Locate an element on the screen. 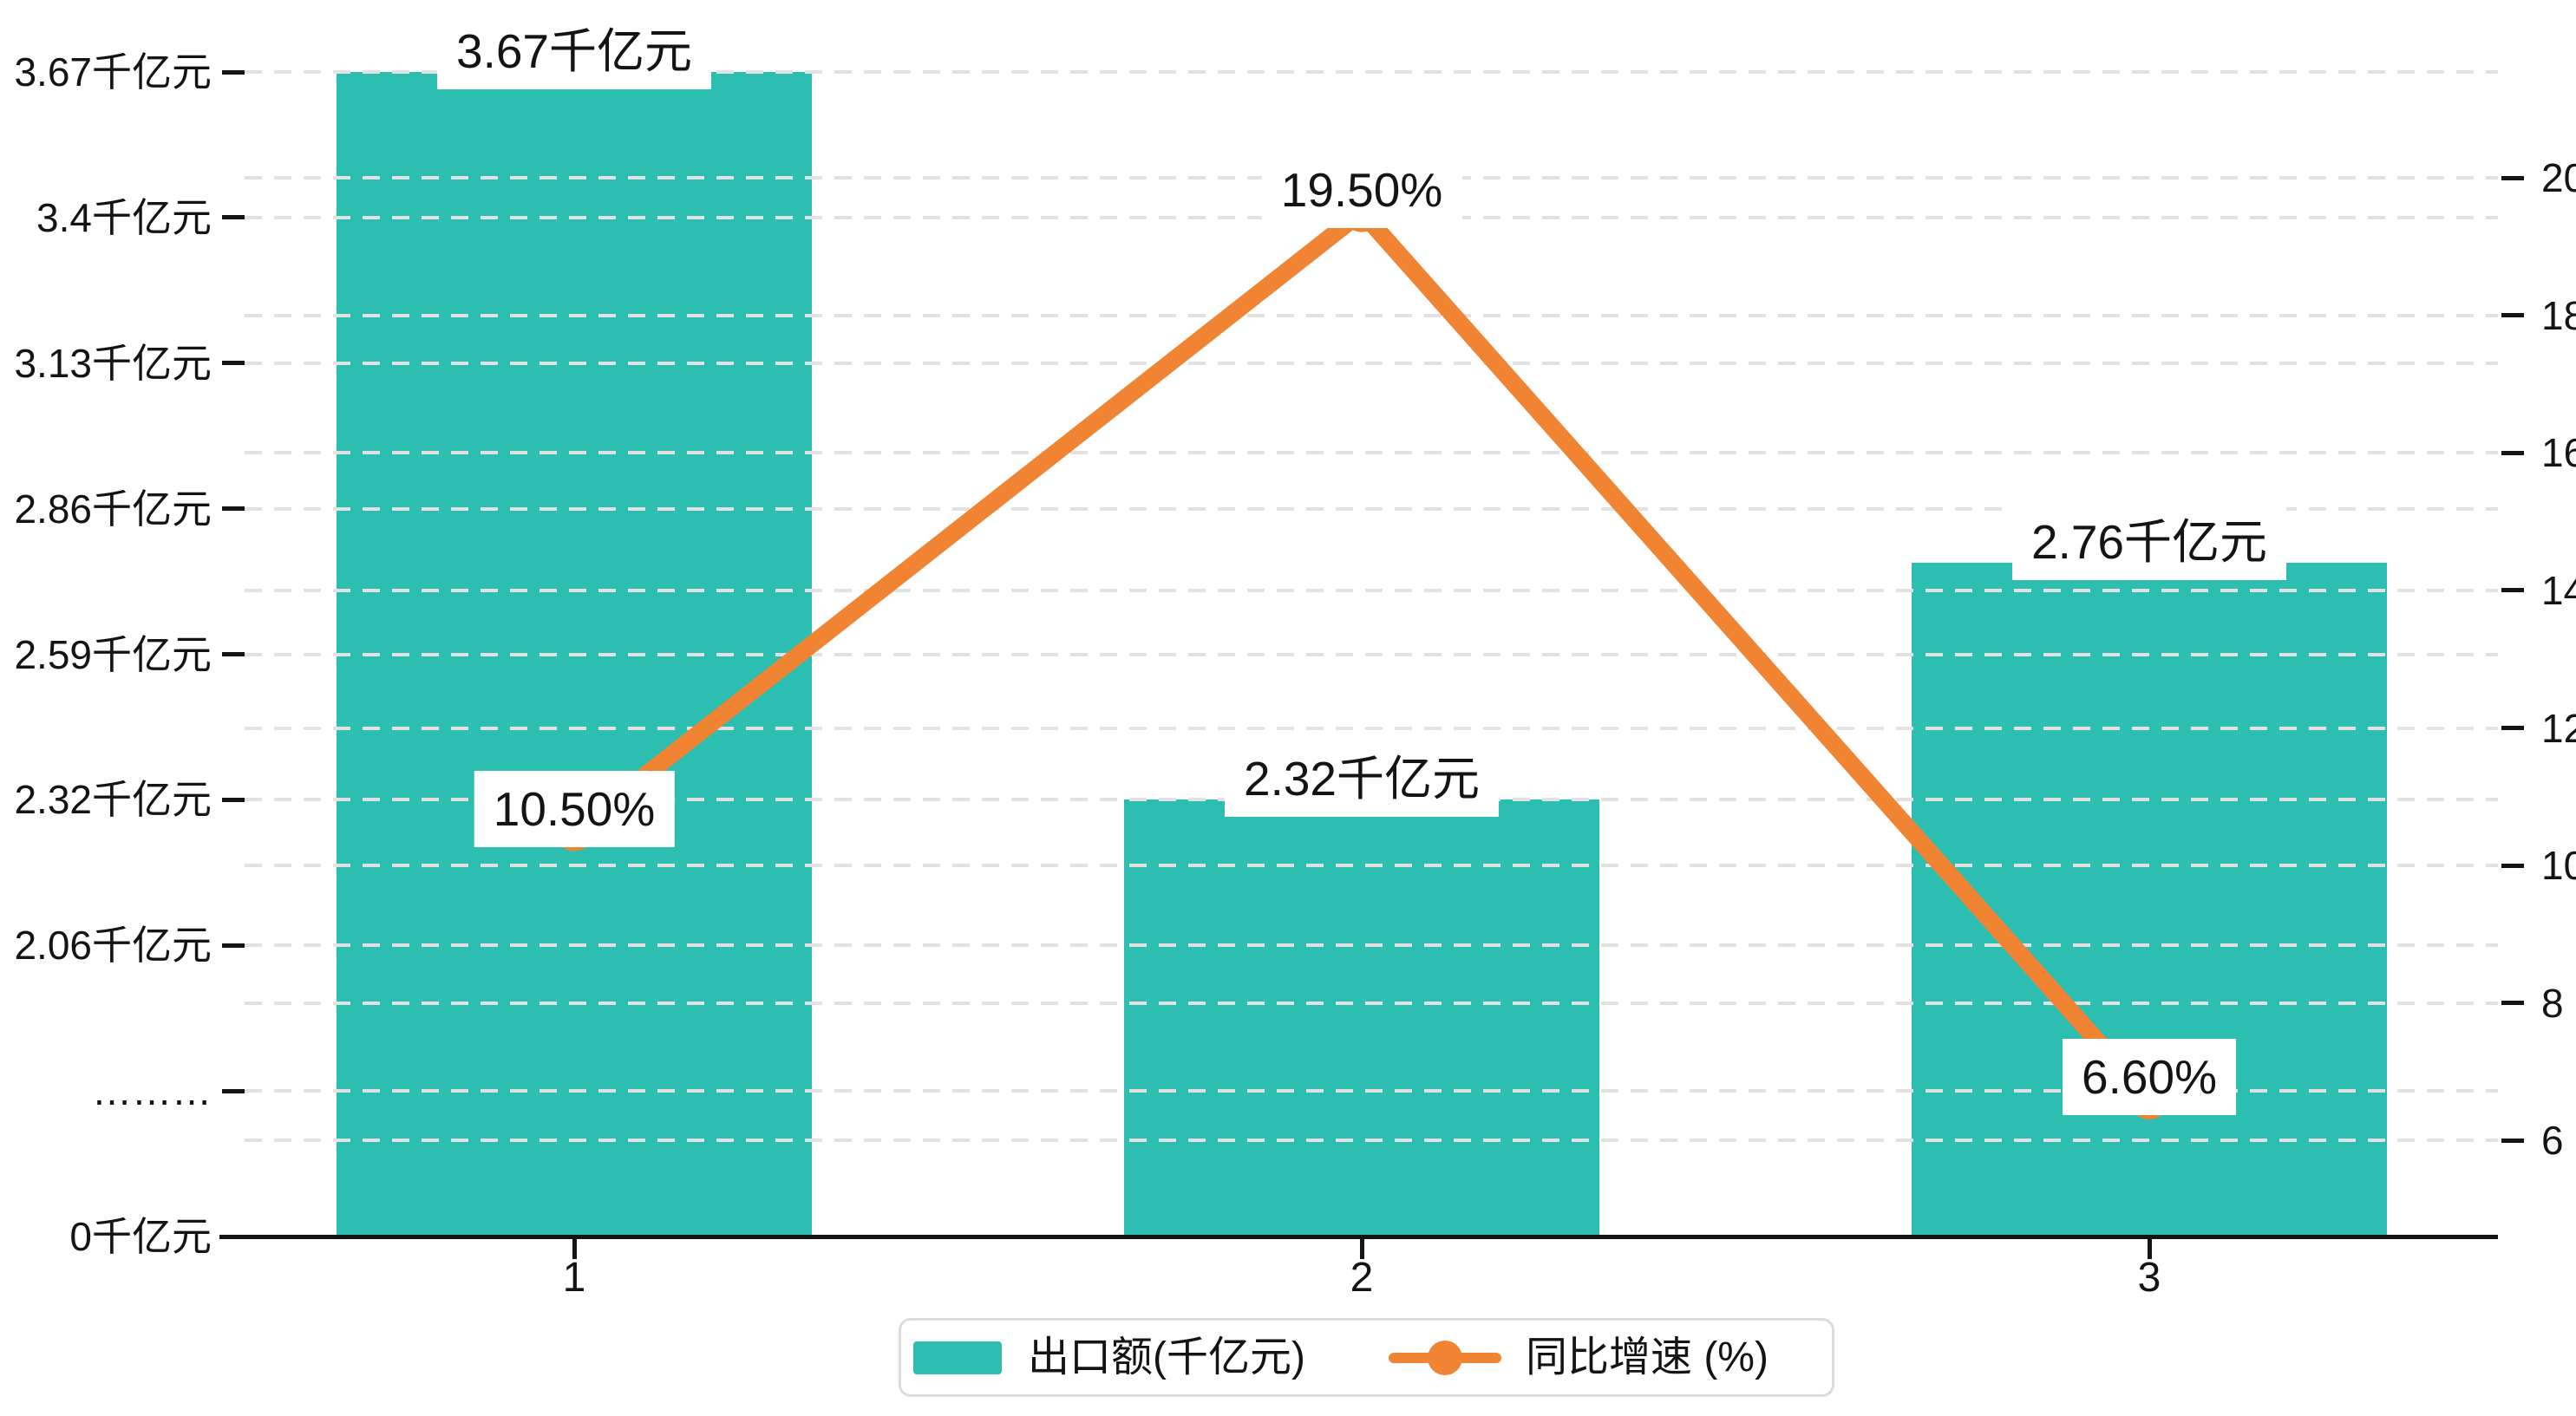 Image resolution: width=2576 pixels, height=1416 pixels. legend-item-growth: 同比增速 (%) is located at coordinates (1578, 1358).